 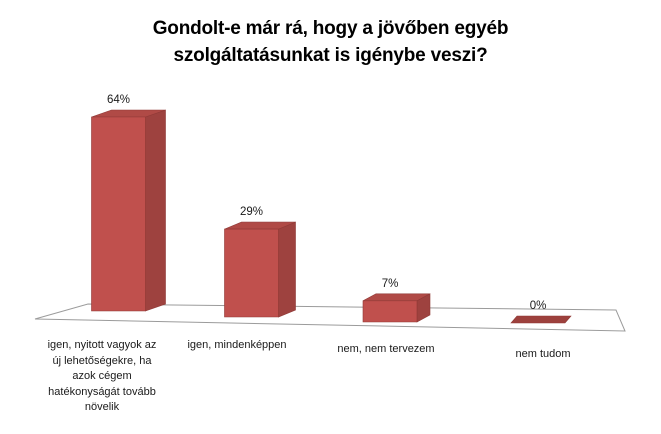 What do you see at coordinates (390, 283) in the screenshot?
I see `bar-value-label: 7%` at bounding box center [390, 283].